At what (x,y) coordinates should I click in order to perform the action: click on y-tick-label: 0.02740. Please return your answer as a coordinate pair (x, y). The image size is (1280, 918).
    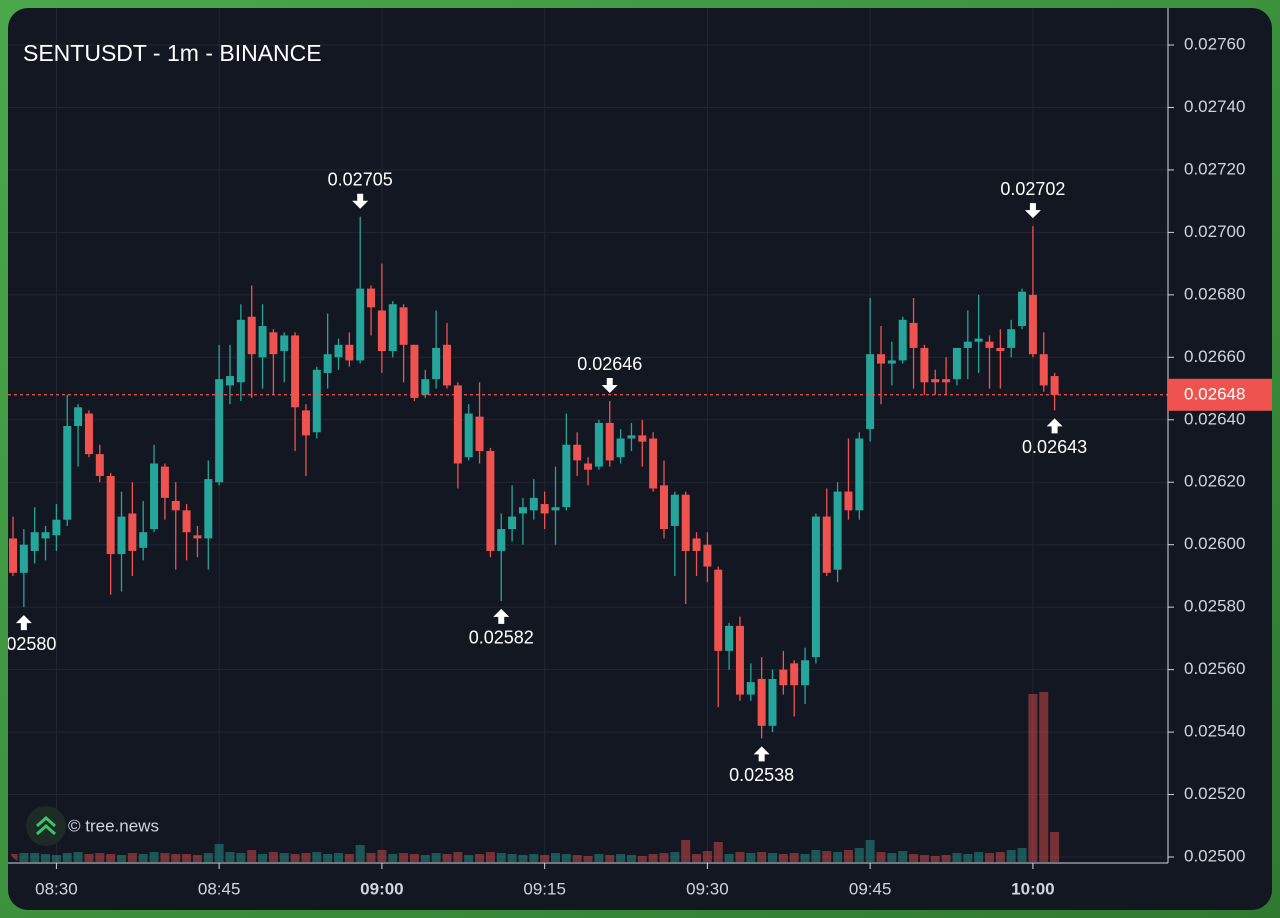
    Looking at the image, I should click on (1214, 106).